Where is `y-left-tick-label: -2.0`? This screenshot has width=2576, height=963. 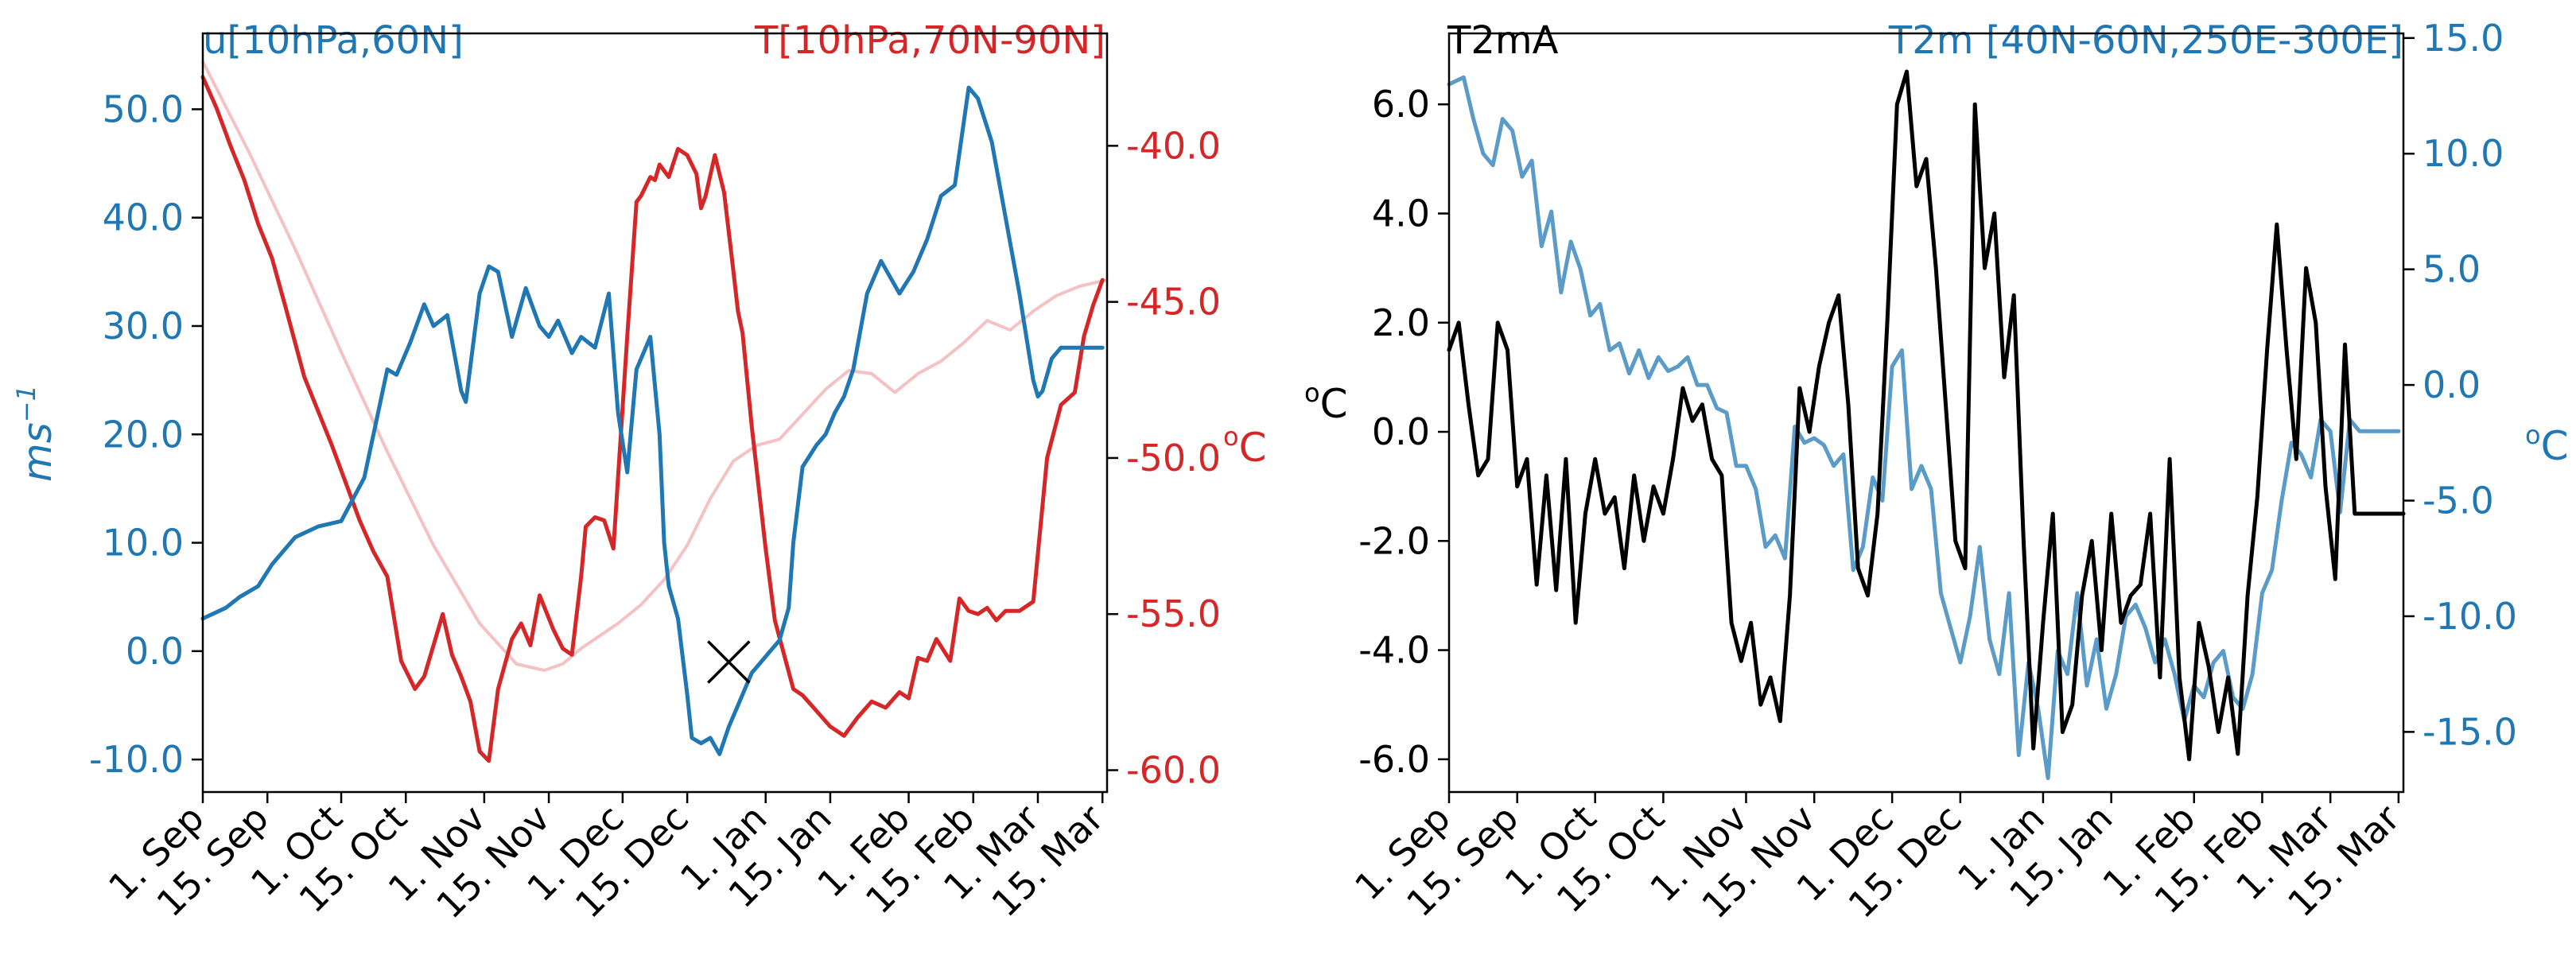
y-left-tick-label: -2.0 is located at coordinates (1394, 540).